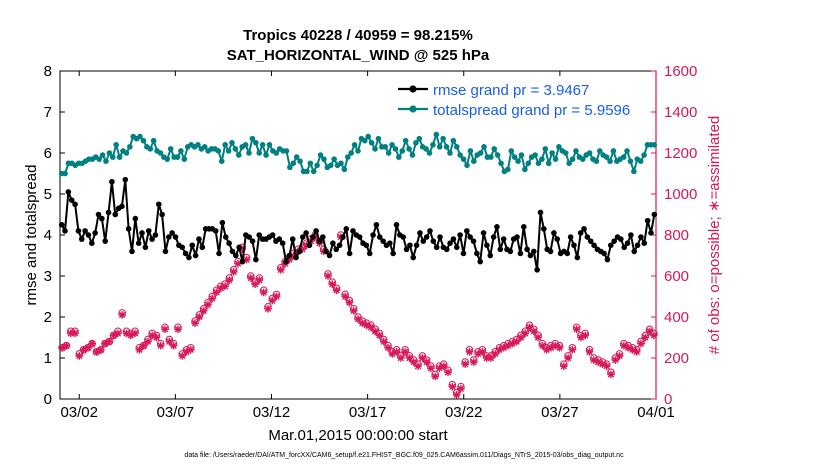 The image size is (830, 470). Describe the element at coordinates (676, 317) in the screenshot. I see `y2-tick-label: 400` at that location.